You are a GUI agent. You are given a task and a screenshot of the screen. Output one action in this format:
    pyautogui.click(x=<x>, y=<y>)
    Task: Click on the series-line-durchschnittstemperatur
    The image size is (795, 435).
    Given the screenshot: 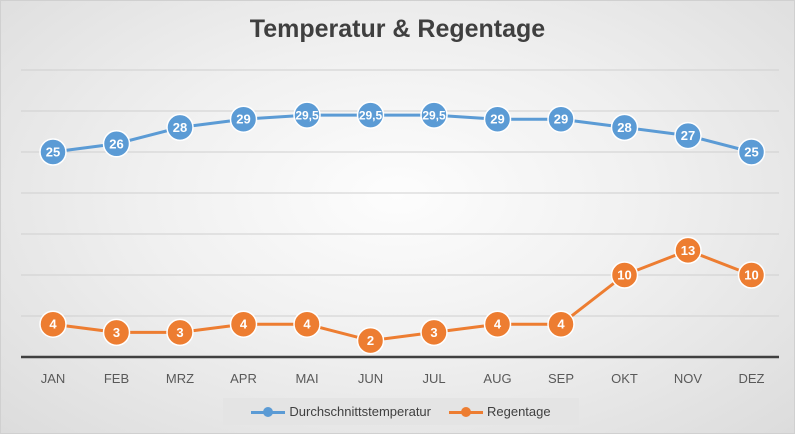 What is the action you would take?
    pyautogui.click(x=402, y=133)
    